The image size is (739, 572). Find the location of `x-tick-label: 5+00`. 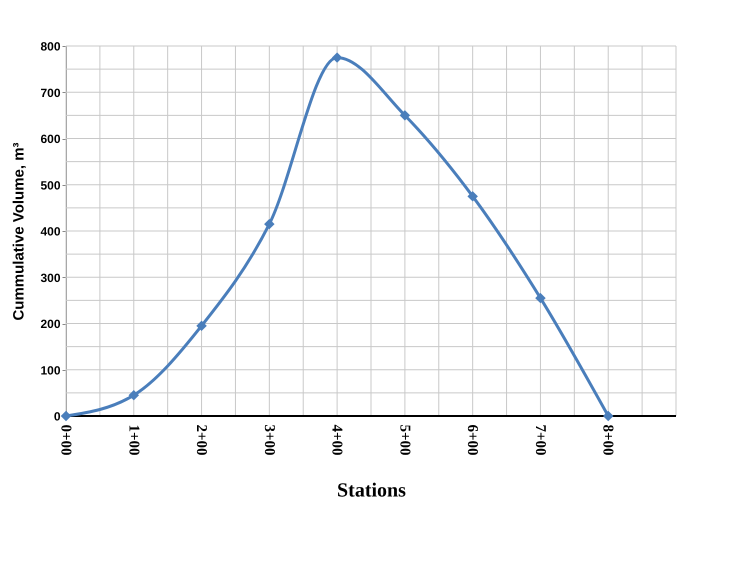

x-tick-label: 5+00 is located at coordinates (404, 440).